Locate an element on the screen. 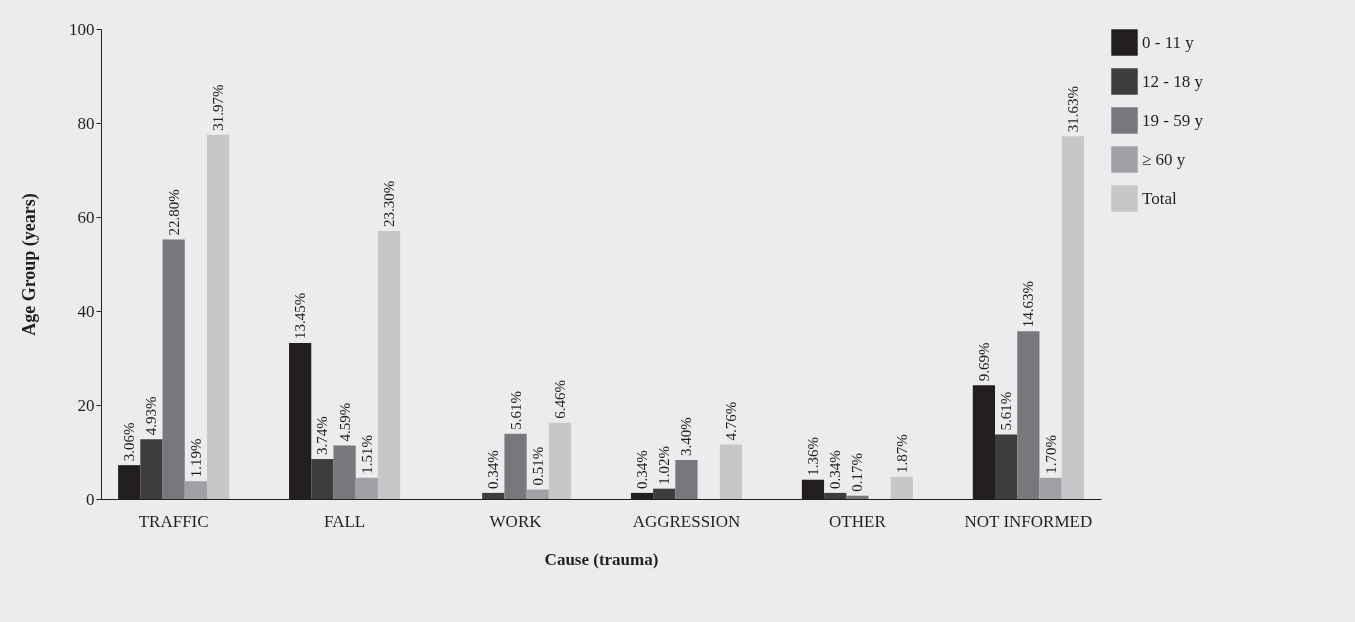  y-tick-label: 20 is located at coordinates (86, 405).